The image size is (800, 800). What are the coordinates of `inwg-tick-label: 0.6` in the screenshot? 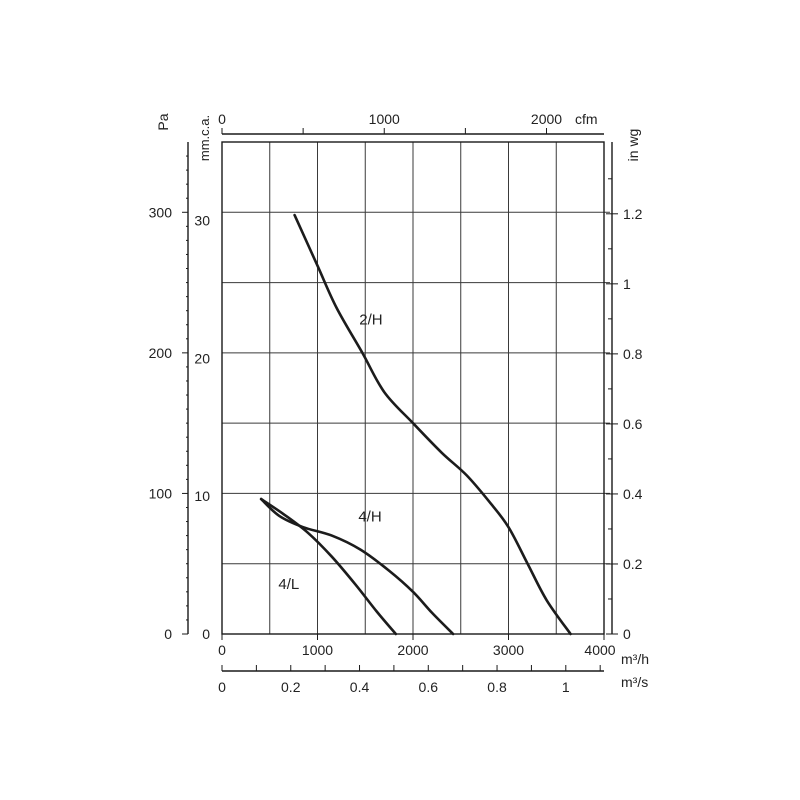 It's located at (633, 424).